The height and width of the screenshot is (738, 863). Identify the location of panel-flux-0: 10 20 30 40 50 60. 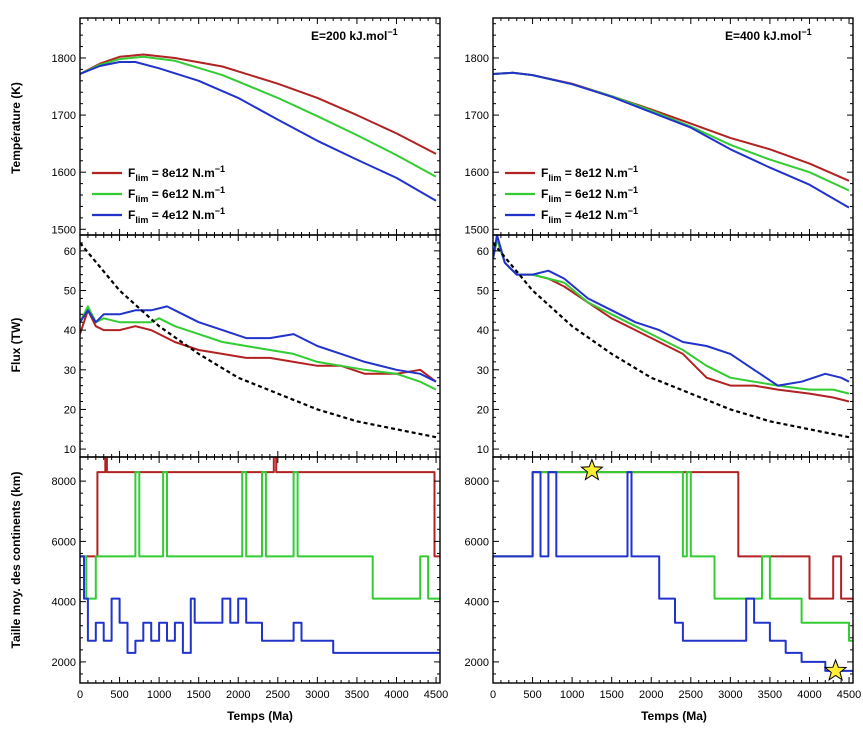
(252, 346).